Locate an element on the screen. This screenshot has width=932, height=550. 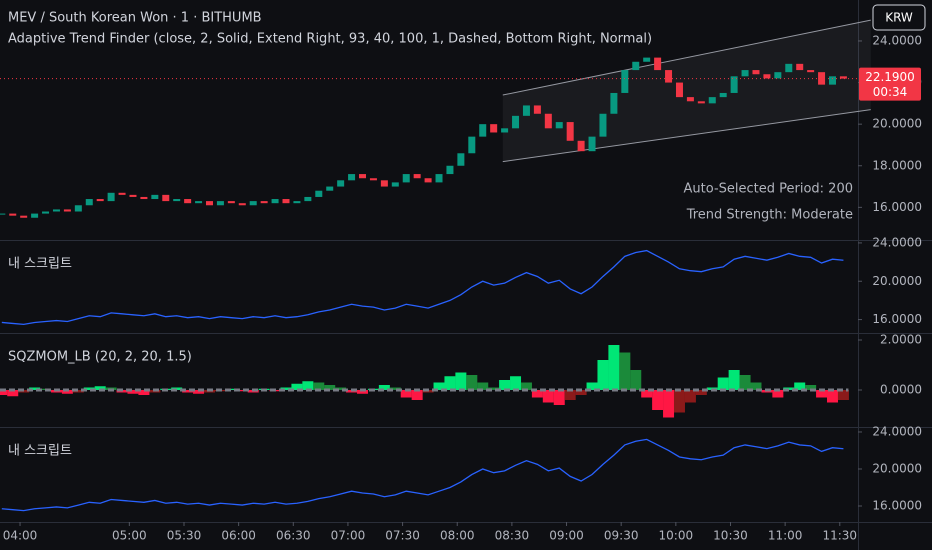
x-tick-label: 10:00 is located at coordinates (676, 536).